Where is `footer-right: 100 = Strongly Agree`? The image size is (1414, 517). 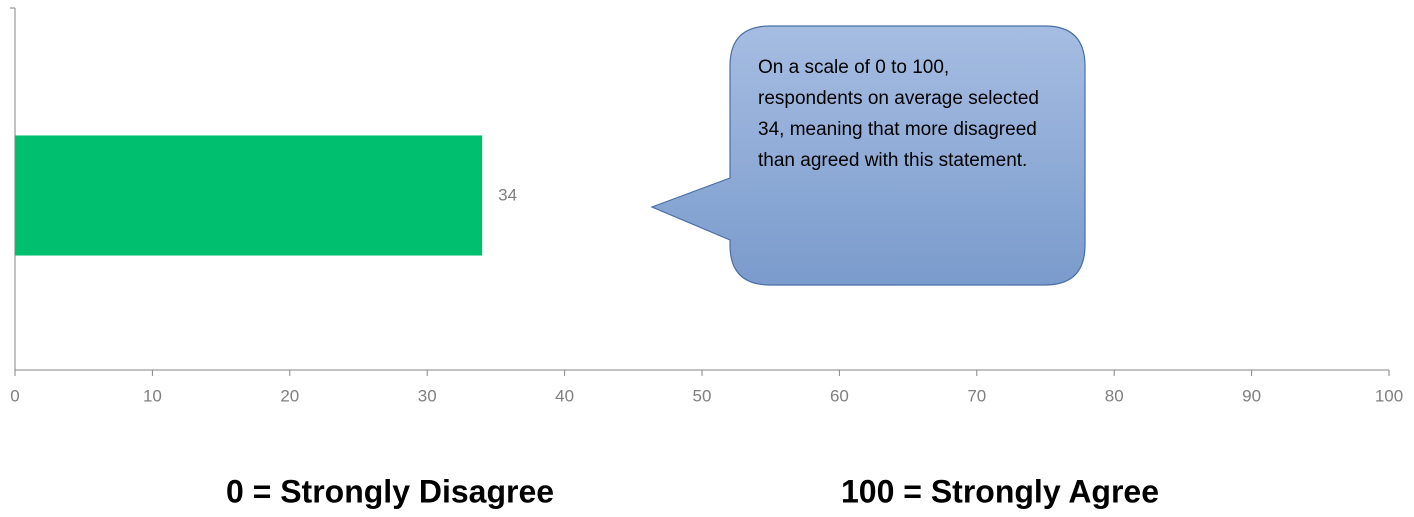
footer-right: 100 = Strongly Agree is located at coordinates (1000, 491).